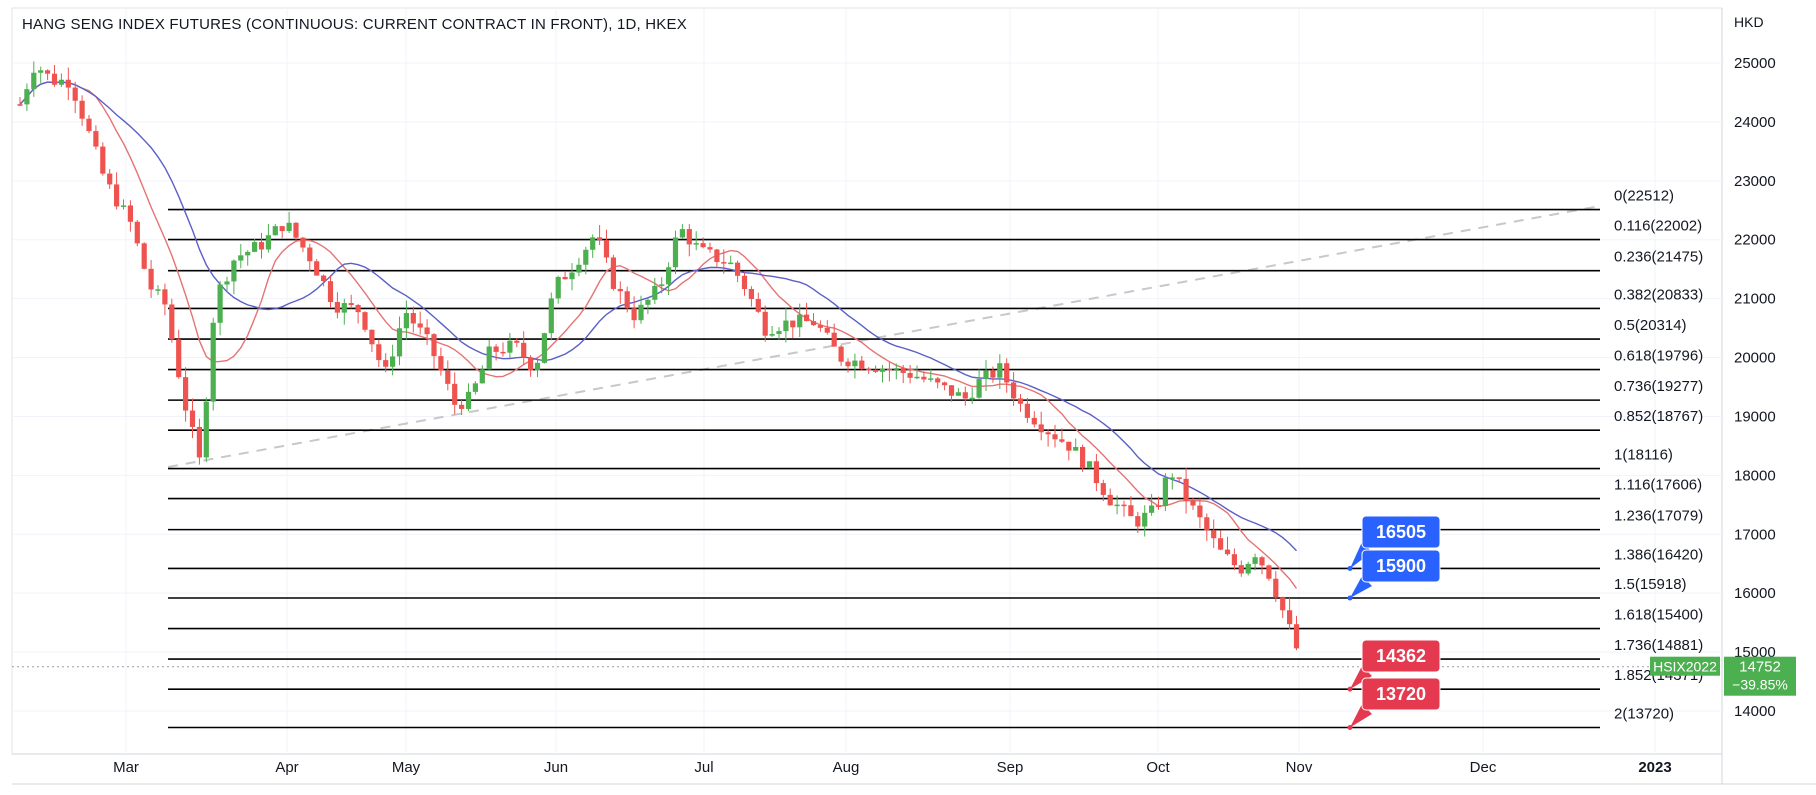  I want to click on fib-label: 0.852(18767), so click(1658, 416).